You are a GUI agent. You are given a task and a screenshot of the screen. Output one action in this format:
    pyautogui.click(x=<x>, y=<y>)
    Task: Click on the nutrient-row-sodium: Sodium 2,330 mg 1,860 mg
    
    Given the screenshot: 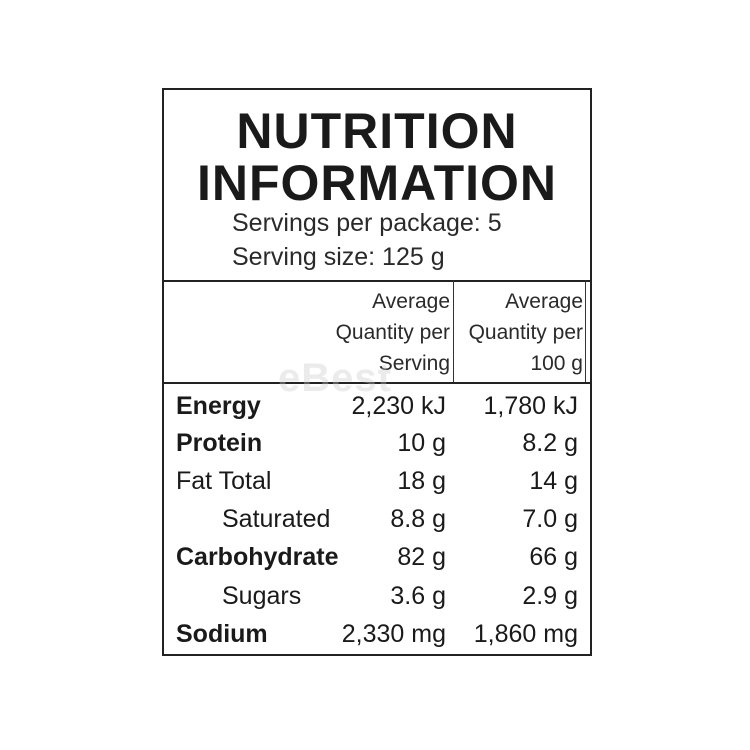 What is the action you would take?
    pyautogui.click(x=377, y=634)
    